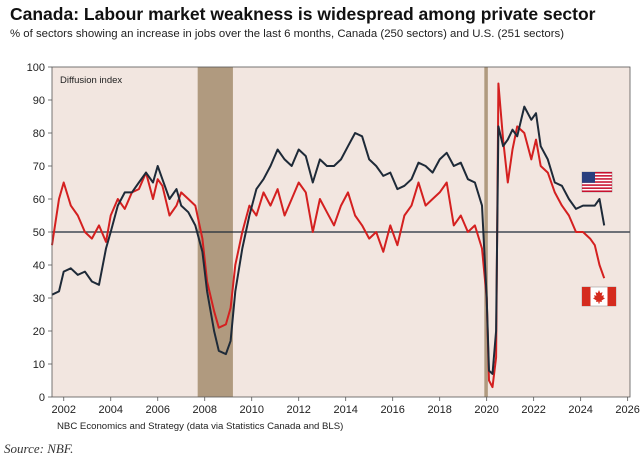  What do you see at coordinates (533, 410) in the screenshot?
I see `x-tick-label: 2022` at bounding box center [533, 410].